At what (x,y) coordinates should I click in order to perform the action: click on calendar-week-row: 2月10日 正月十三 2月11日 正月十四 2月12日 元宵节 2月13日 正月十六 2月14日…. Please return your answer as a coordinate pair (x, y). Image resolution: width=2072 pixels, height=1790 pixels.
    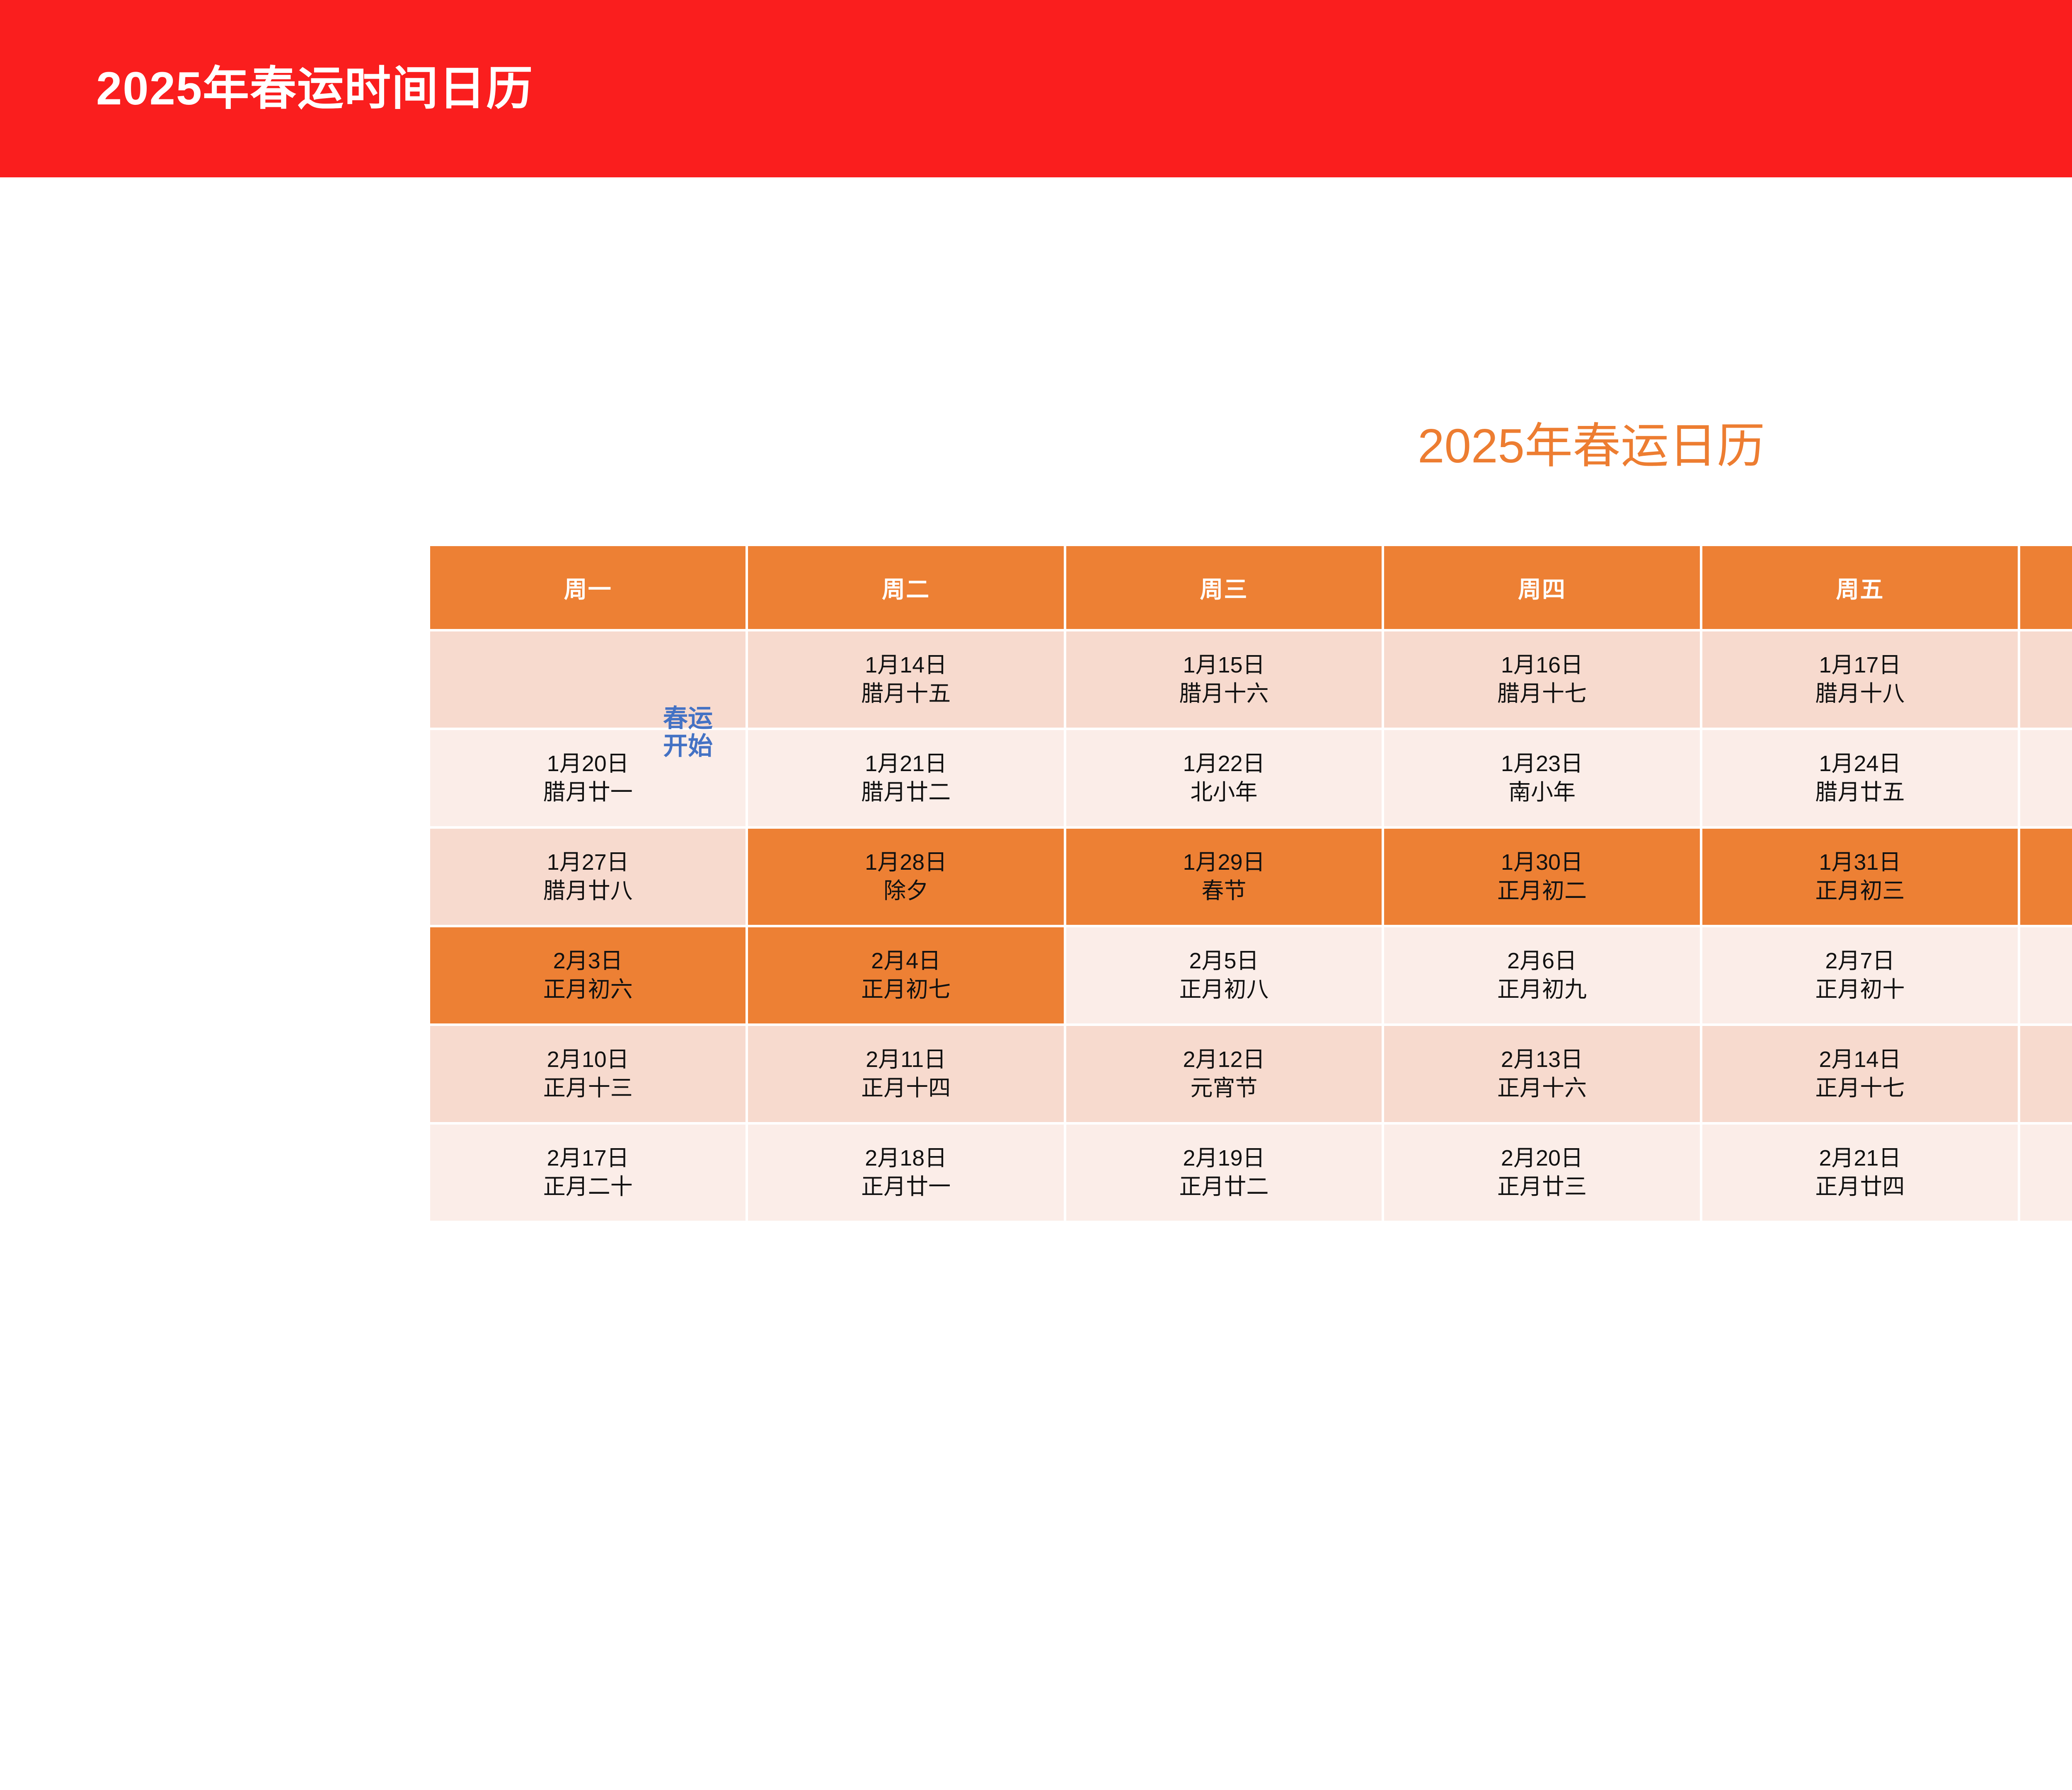
    Looking at the image, I should click on (1251, 1074).